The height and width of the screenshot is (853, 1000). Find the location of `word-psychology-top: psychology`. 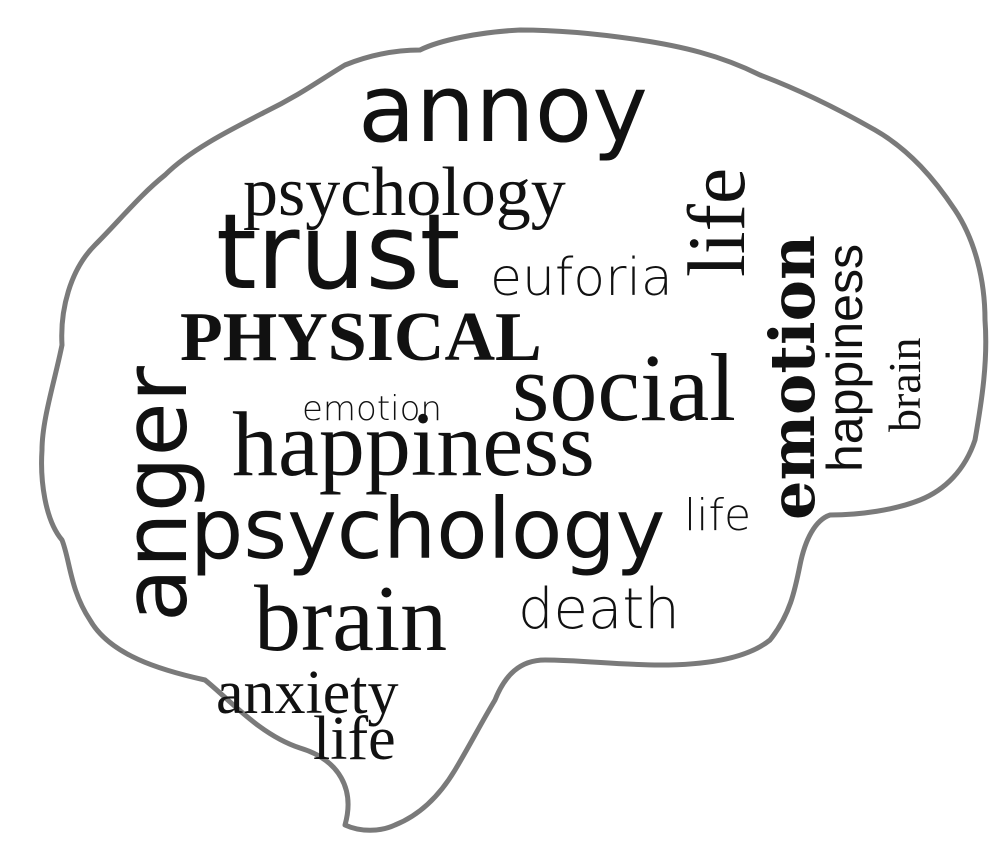

word-psychology-top: psychology is located at coordinates (404, 192).